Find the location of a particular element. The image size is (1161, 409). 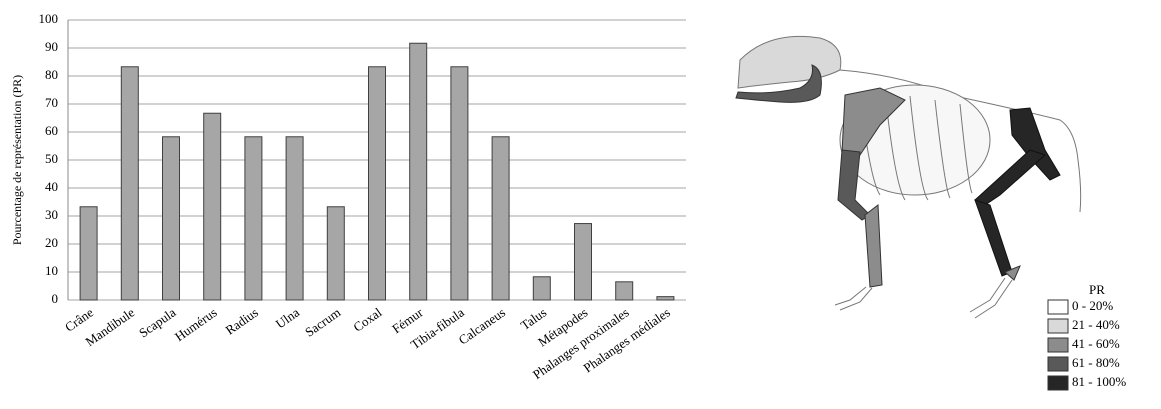

y-tick-label: 70 is located at coordinates (51, 102).